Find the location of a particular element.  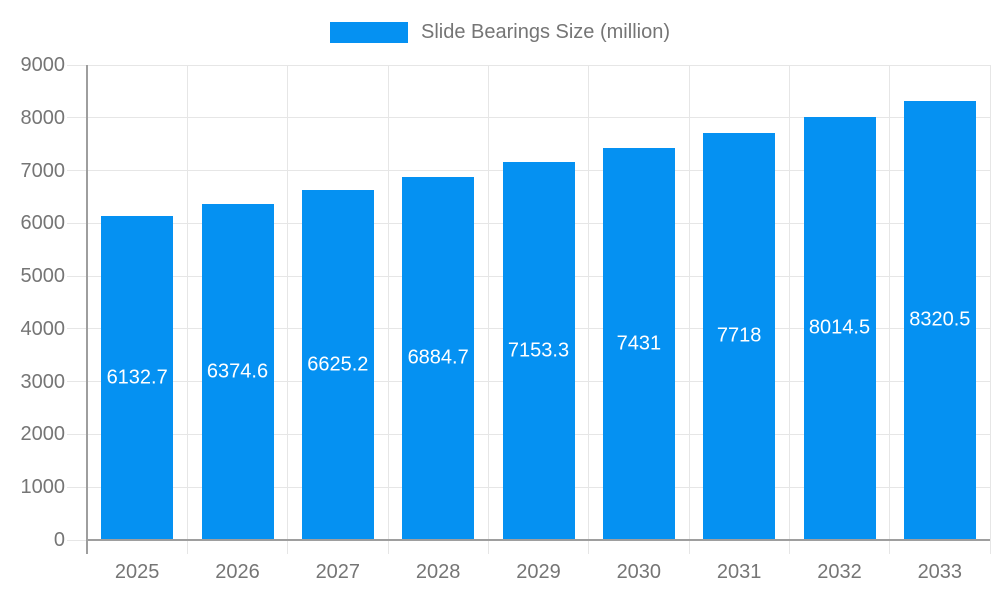

x-axis-tick-label: 2029 is located at coordinates (538, 572).